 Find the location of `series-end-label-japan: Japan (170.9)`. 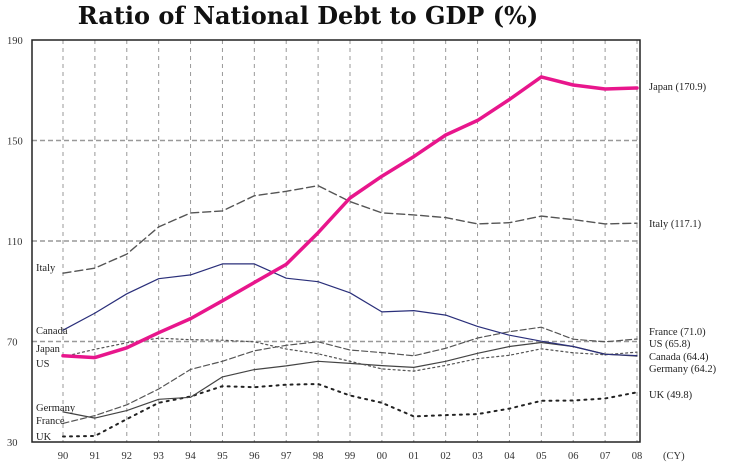

series-end-label-japan: Japan (170.9) is located at coordinates (678, 87).